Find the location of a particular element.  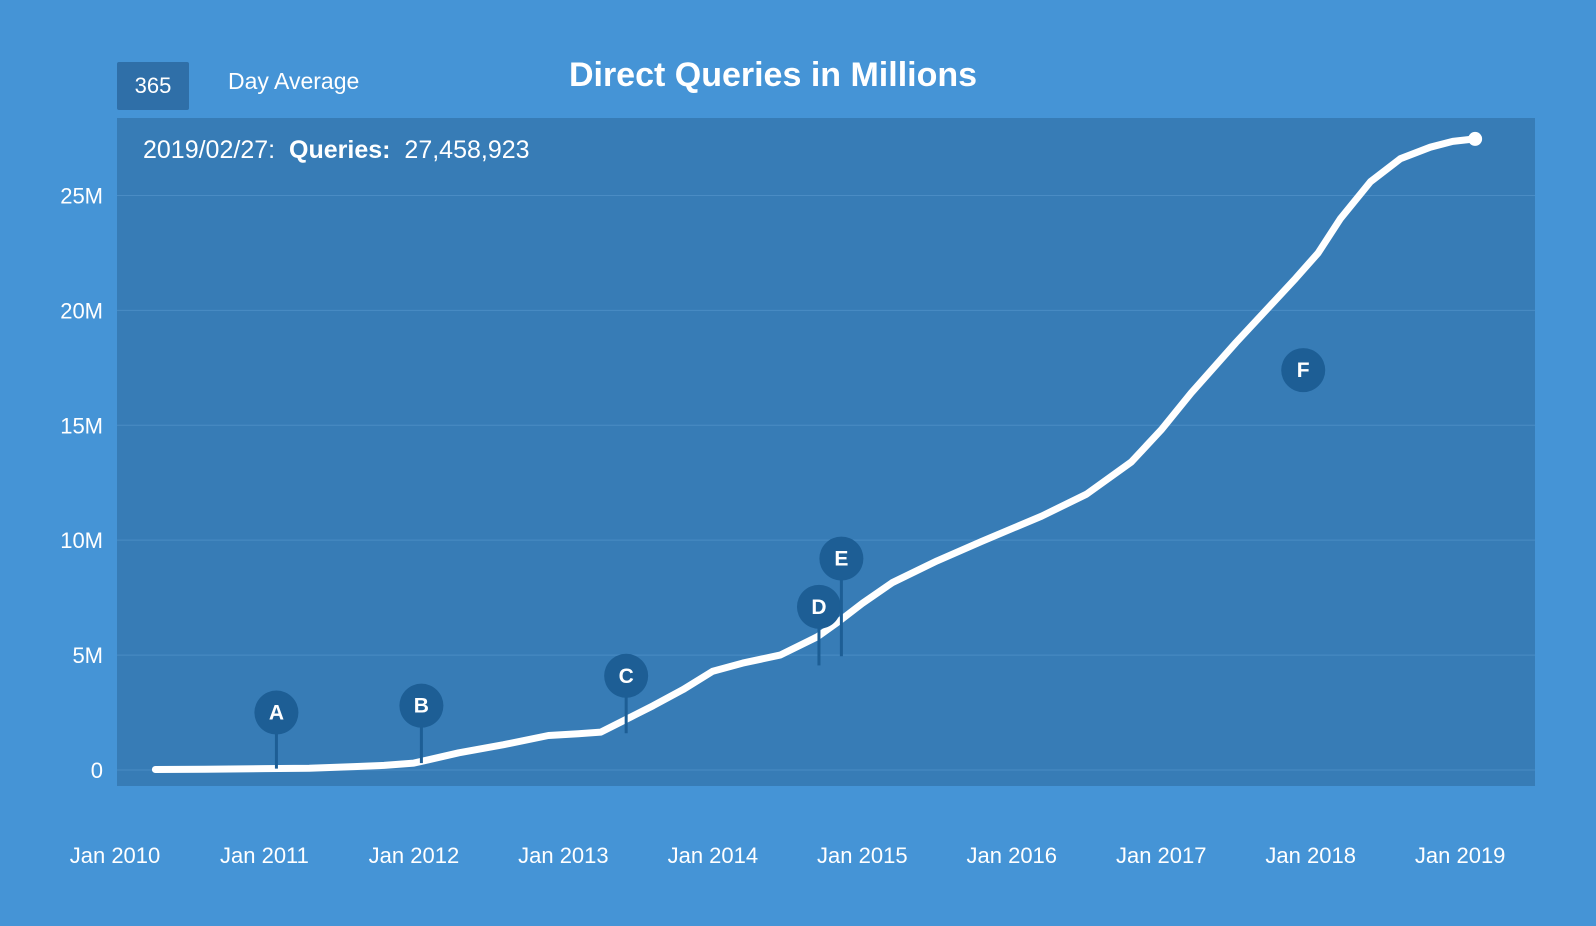

annotation-label: D is located at coordinates (818, 607).